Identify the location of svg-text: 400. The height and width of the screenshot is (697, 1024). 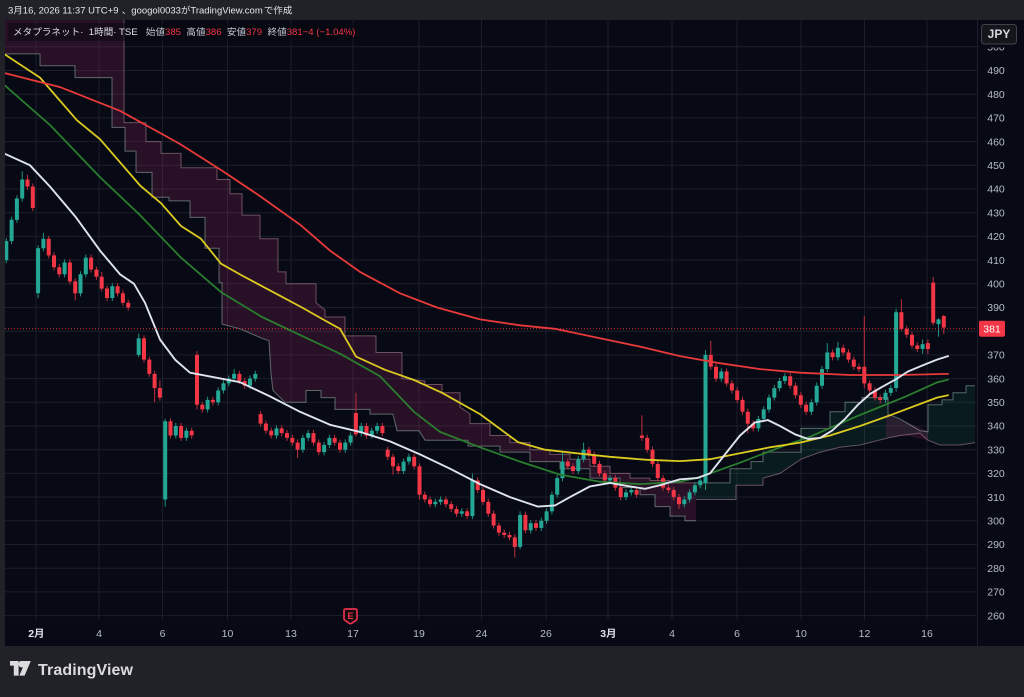
(996, 285).